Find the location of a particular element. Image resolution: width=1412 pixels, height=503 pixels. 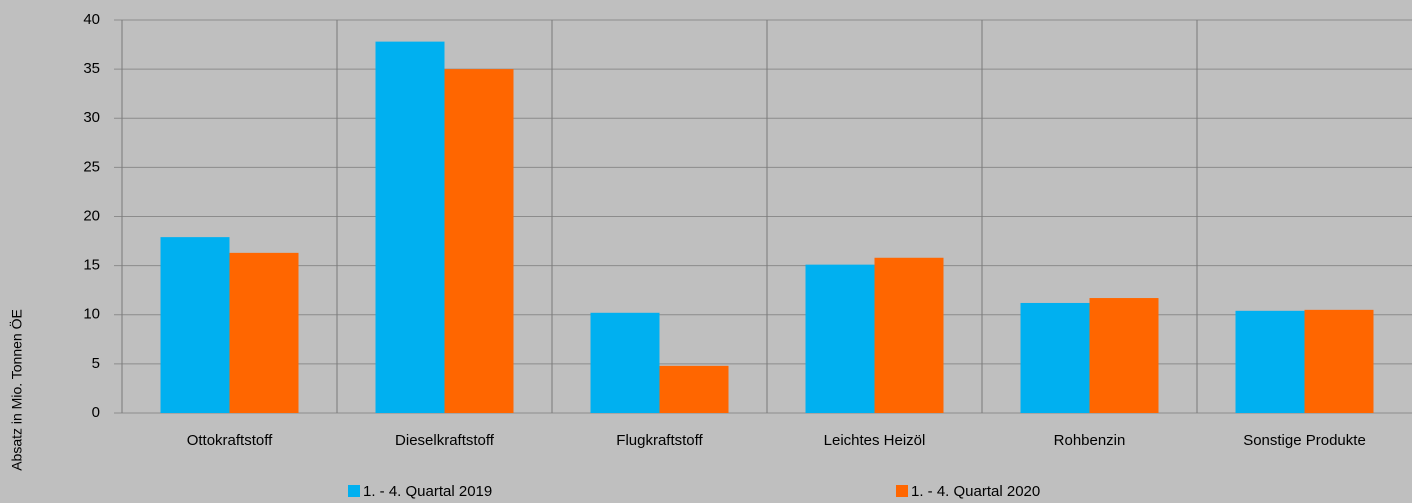

x-tick-label: Ottokraftstoff is located at coordinates (230, 440).